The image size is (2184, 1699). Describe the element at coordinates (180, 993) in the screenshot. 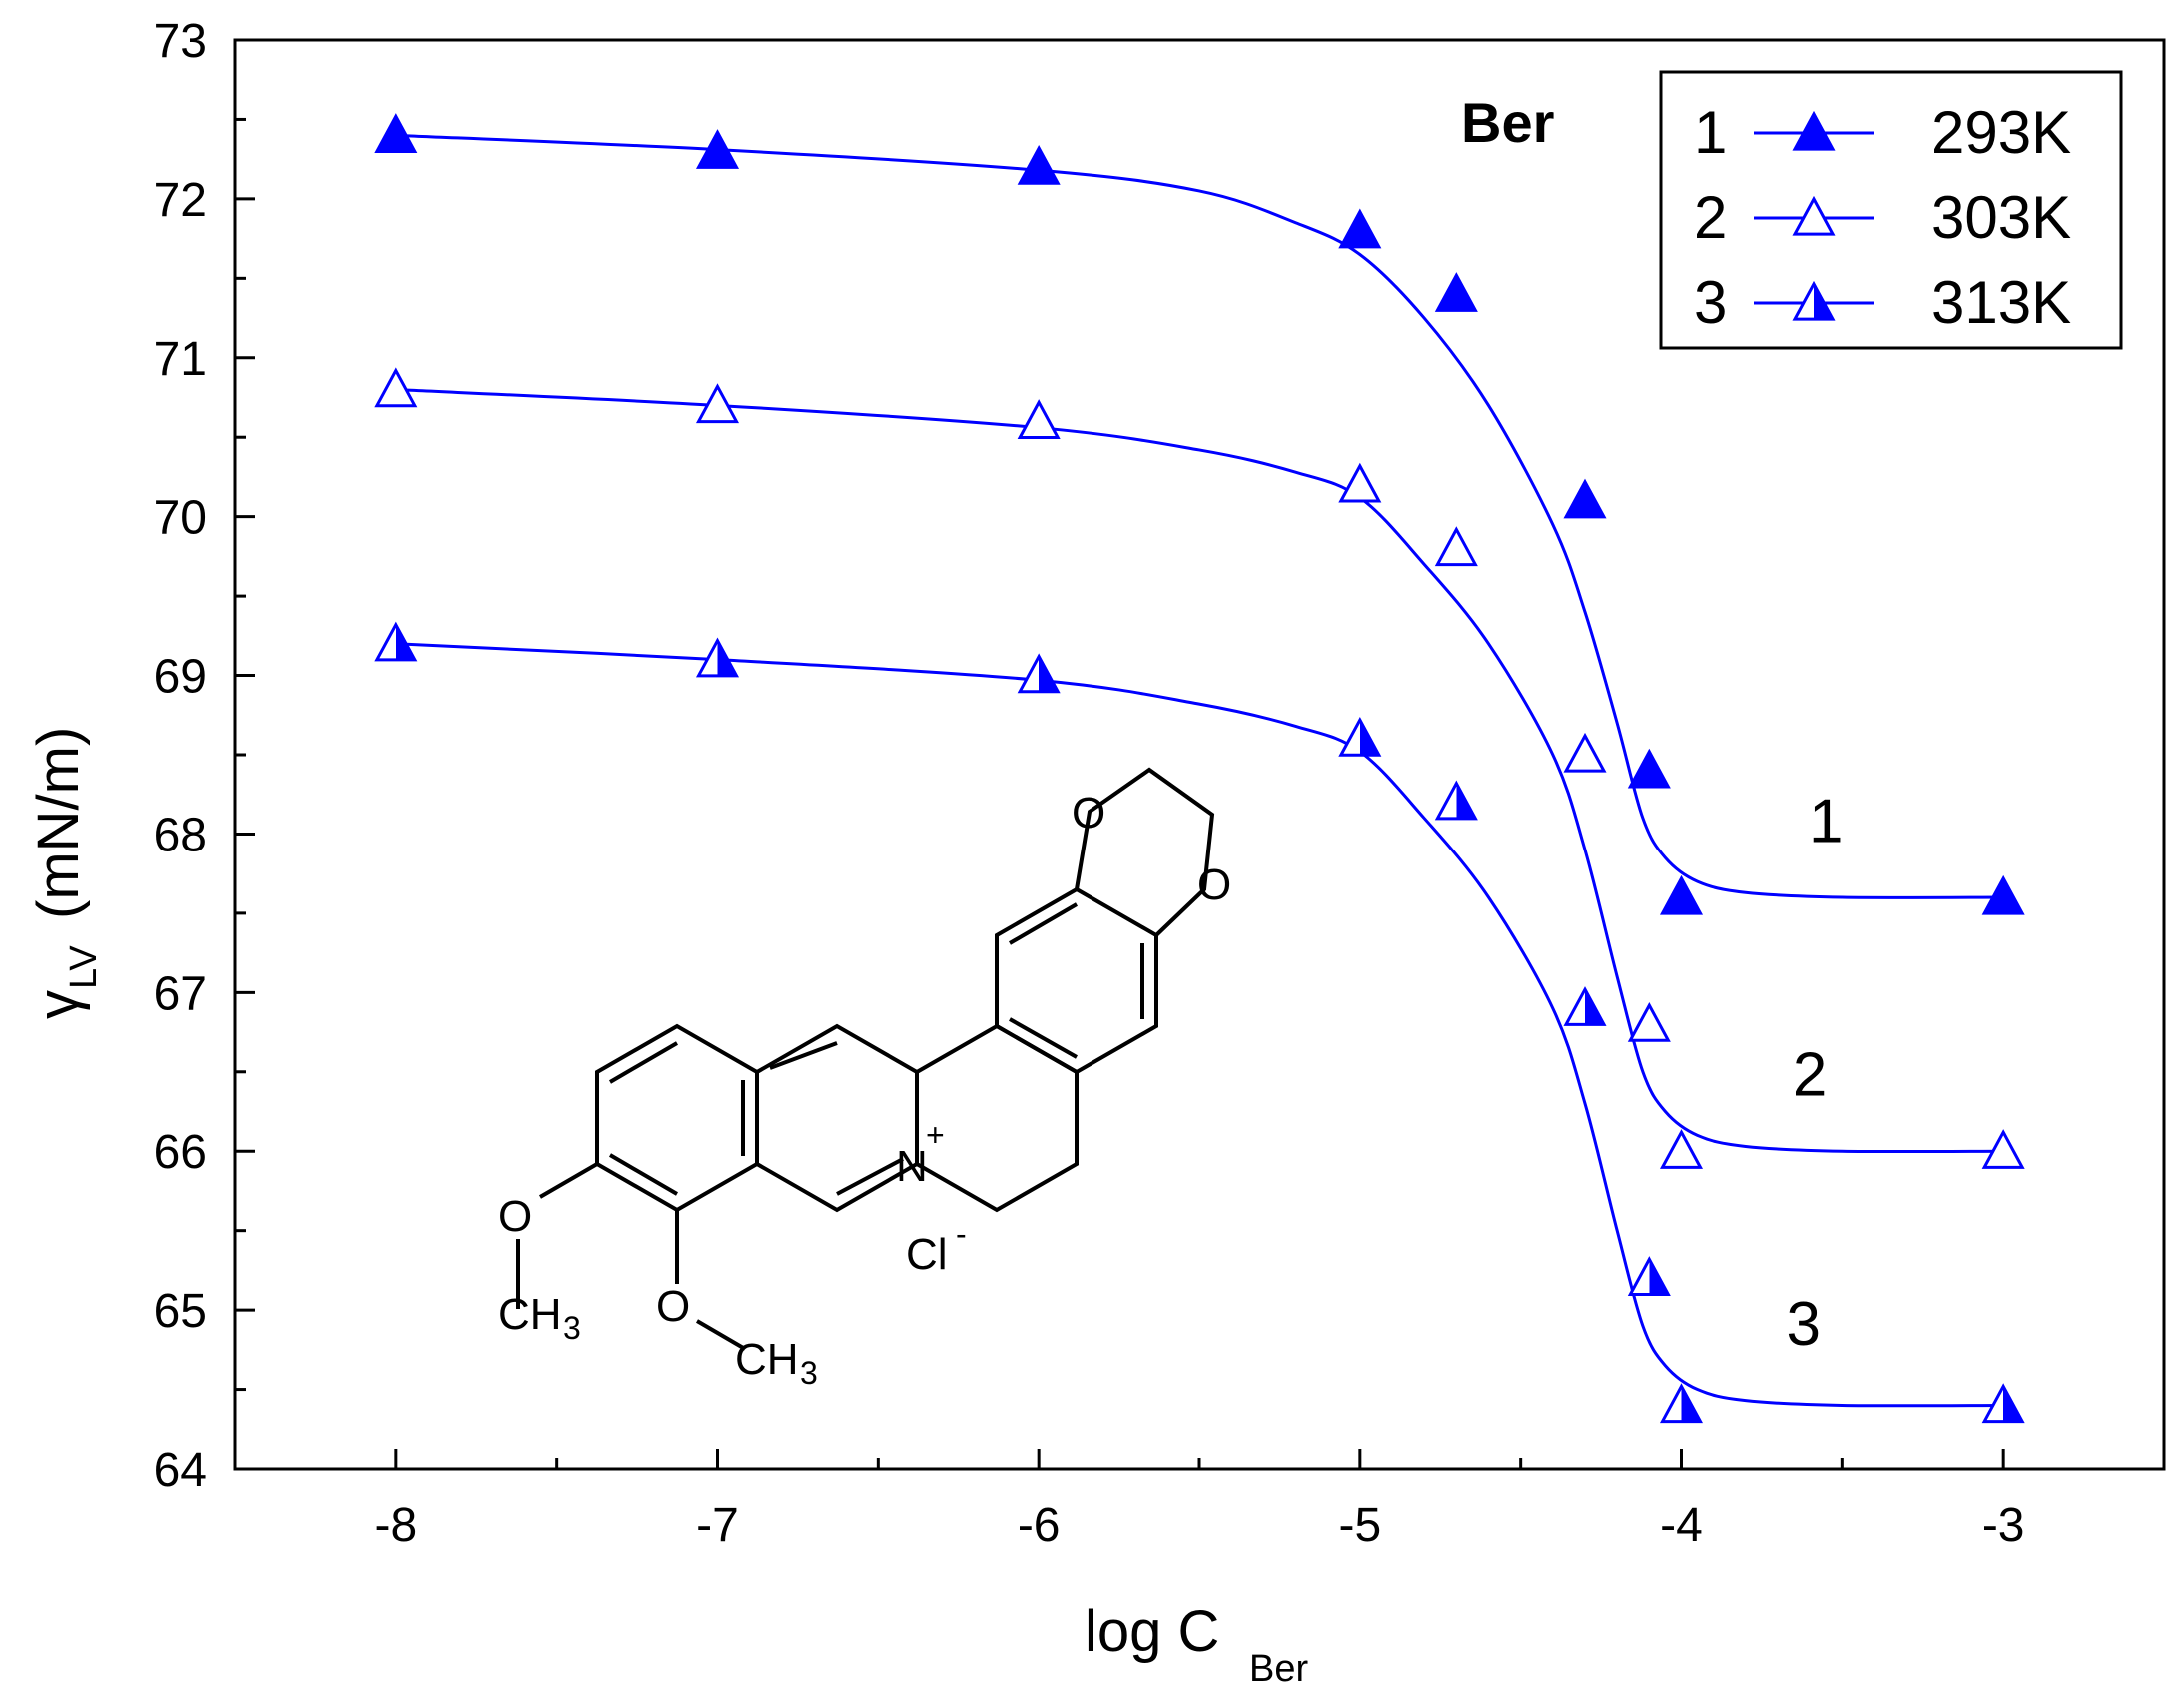

I see `y-tick-label: 67` at that location.